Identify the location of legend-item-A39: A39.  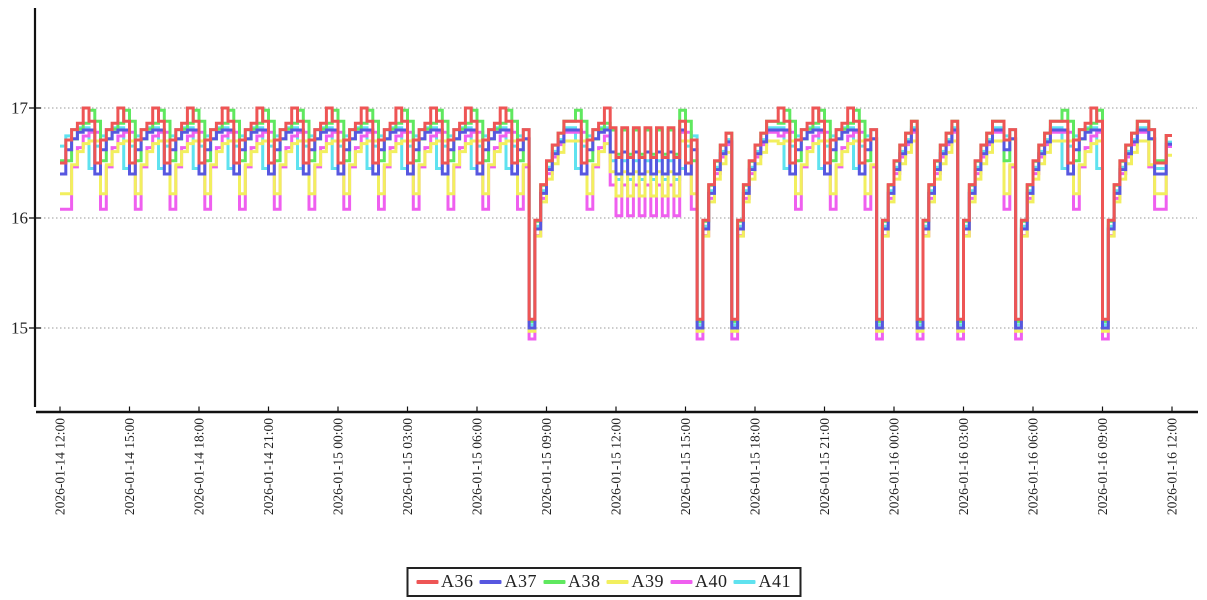
(635, 581).